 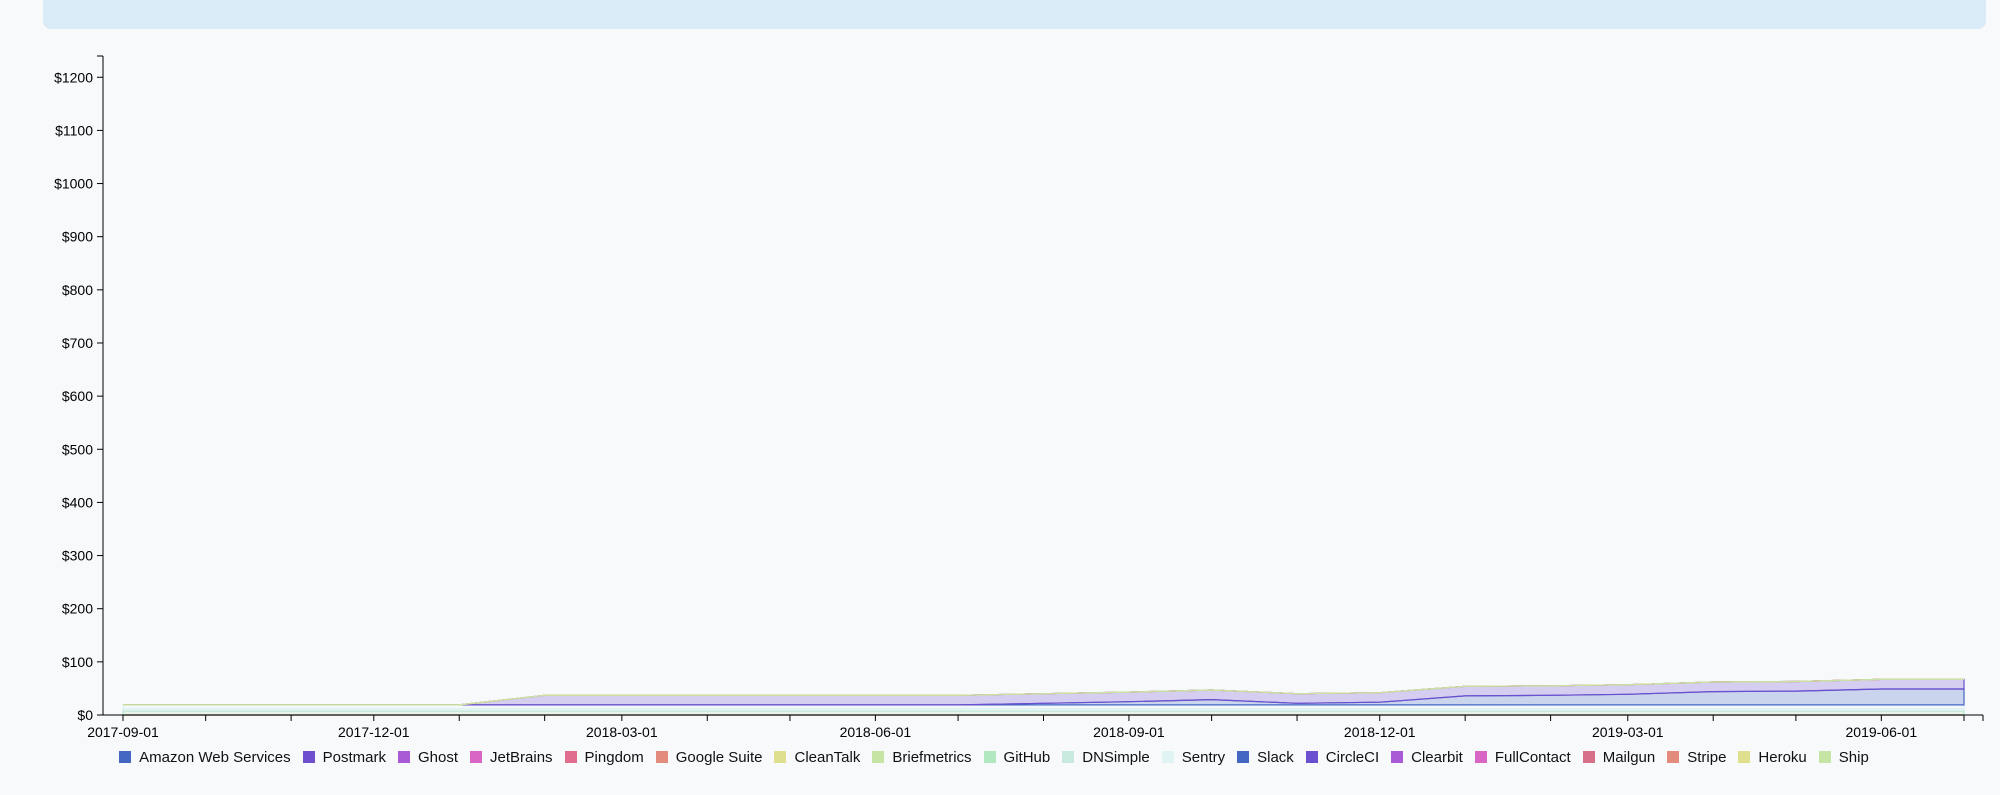 What do you see at coordinates (1352, 757) in the screenshot?
I see `legend-label: CircleCI` at bounding box center [1352, 757].